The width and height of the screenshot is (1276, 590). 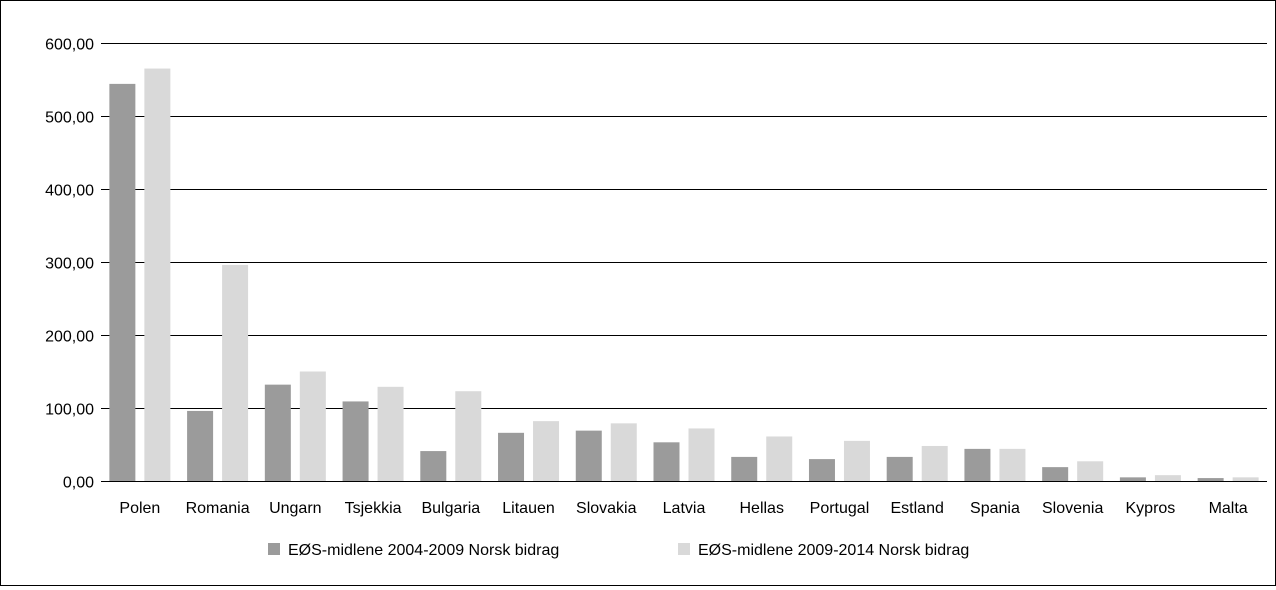 What do you see at coordinates (1055, 474) in the screenshot?
I see `bar-series1-slovenia` at bounding box center [1055, 474].